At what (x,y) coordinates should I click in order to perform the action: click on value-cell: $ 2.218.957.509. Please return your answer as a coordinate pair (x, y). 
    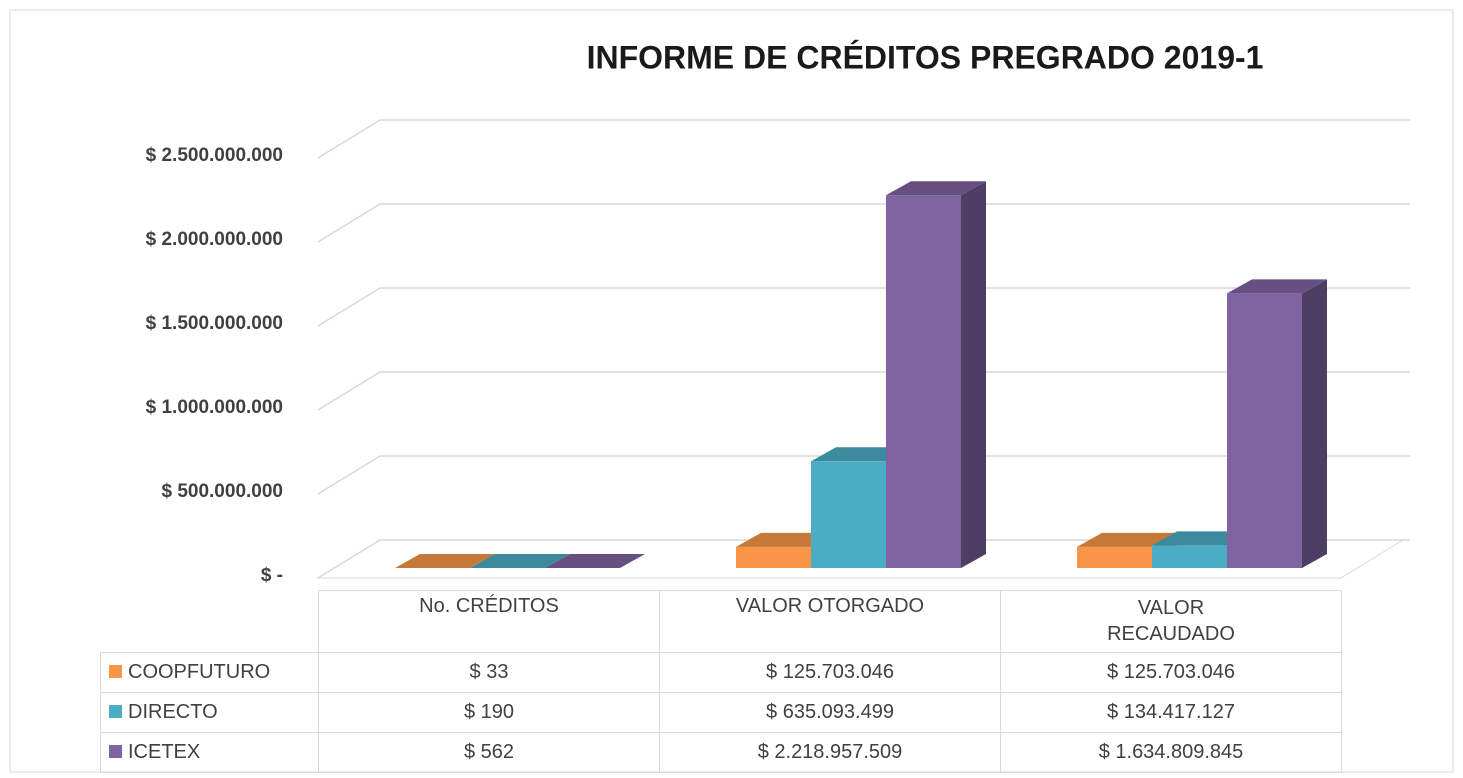
    Looking at the image, I should click on (830, 752).